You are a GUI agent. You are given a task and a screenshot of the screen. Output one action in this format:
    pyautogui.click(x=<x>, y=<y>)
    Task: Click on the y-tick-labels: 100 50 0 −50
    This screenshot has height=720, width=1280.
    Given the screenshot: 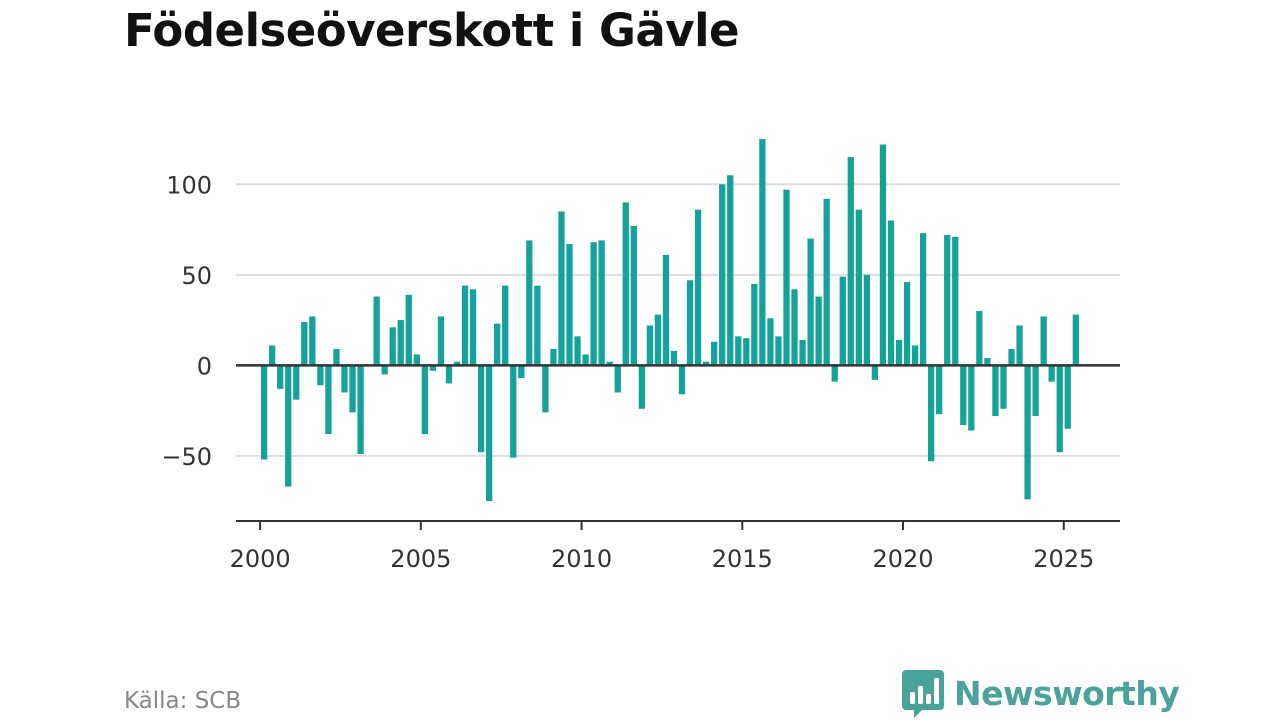 What is the action you would take?
    pyautogui.click(x=186, y=321)
    